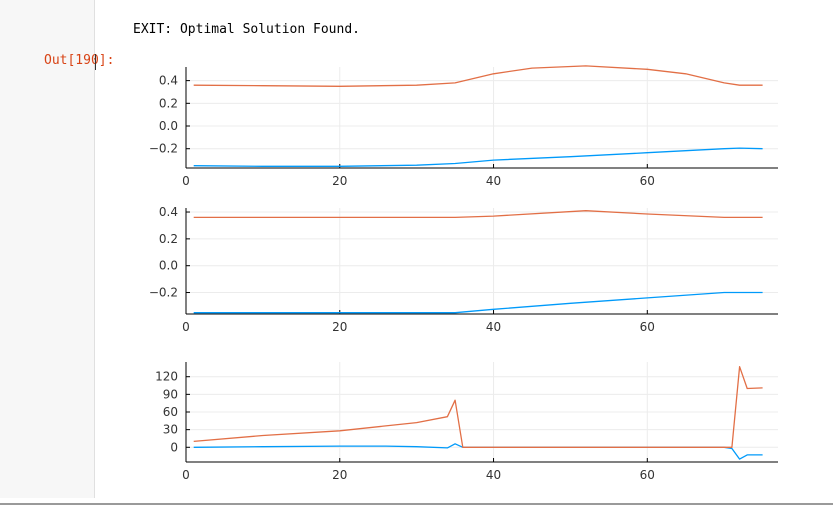 This screenshot has height=511, width=833. Describe the element at coordinates (47, 249) in the screenshot. I see `cell-gutter` at that location.